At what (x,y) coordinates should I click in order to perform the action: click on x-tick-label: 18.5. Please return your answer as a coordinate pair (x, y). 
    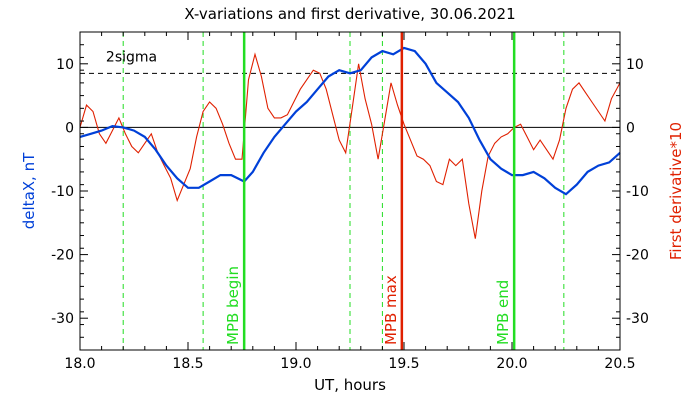
    Looking at the image, I should click on (187, 364).